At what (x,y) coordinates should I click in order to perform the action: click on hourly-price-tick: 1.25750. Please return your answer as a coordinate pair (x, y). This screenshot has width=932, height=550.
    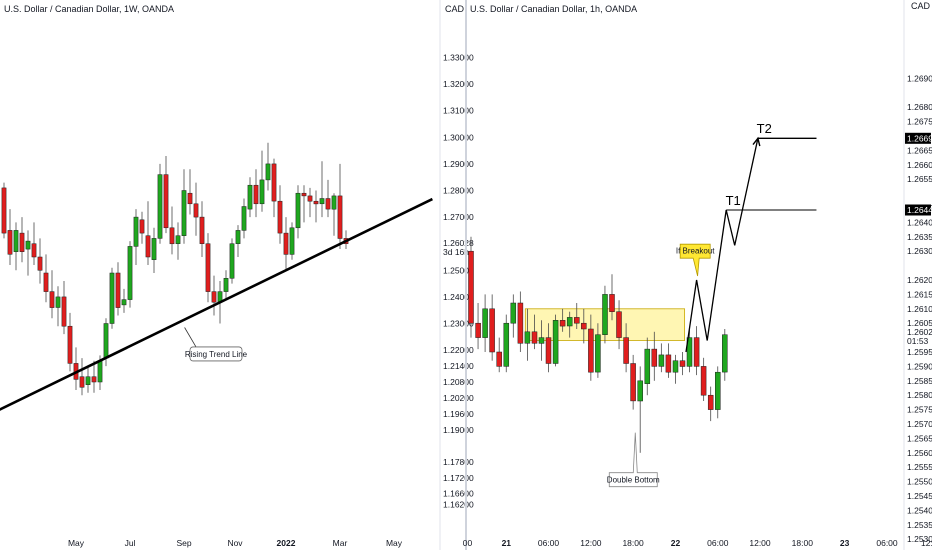
    Looking at the image, I should click on (919, 410).